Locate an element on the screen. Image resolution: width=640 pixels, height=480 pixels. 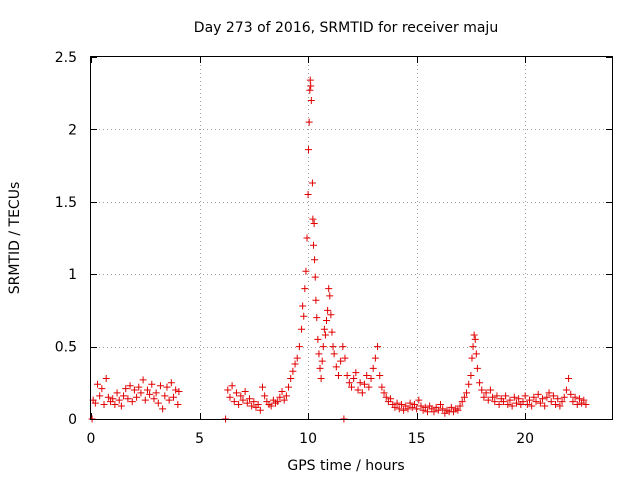
y-tick-label: 2.5 is located at coordinates (66, 58).